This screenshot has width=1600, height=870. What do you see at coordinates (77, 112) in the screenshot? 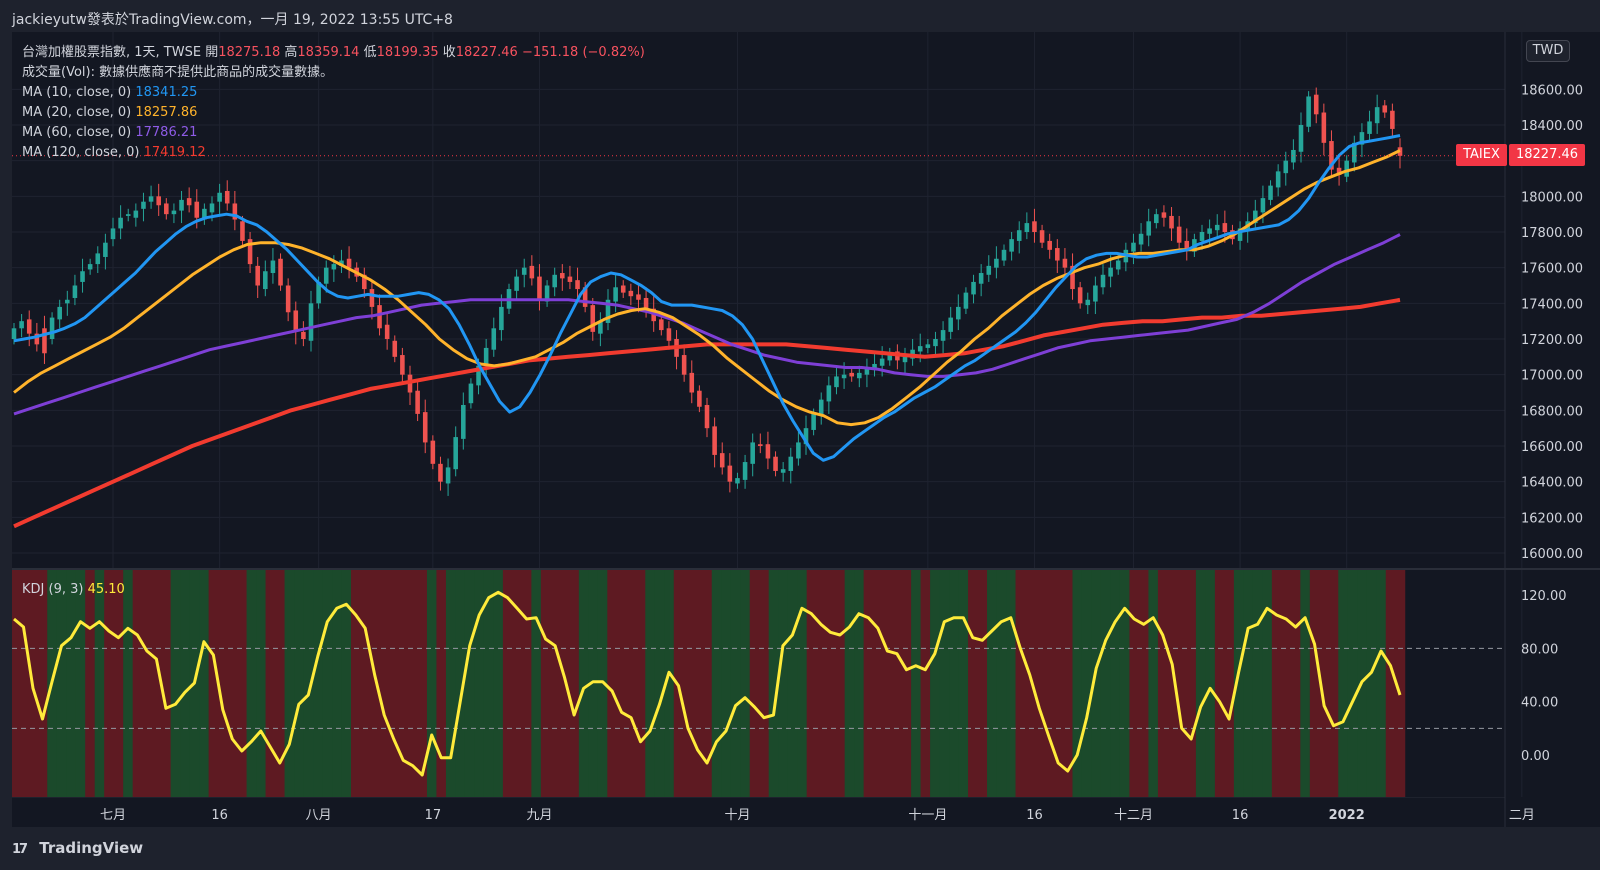
I see `ma20-label: MA (20, close, 0)` at bounding box center [77, 112].